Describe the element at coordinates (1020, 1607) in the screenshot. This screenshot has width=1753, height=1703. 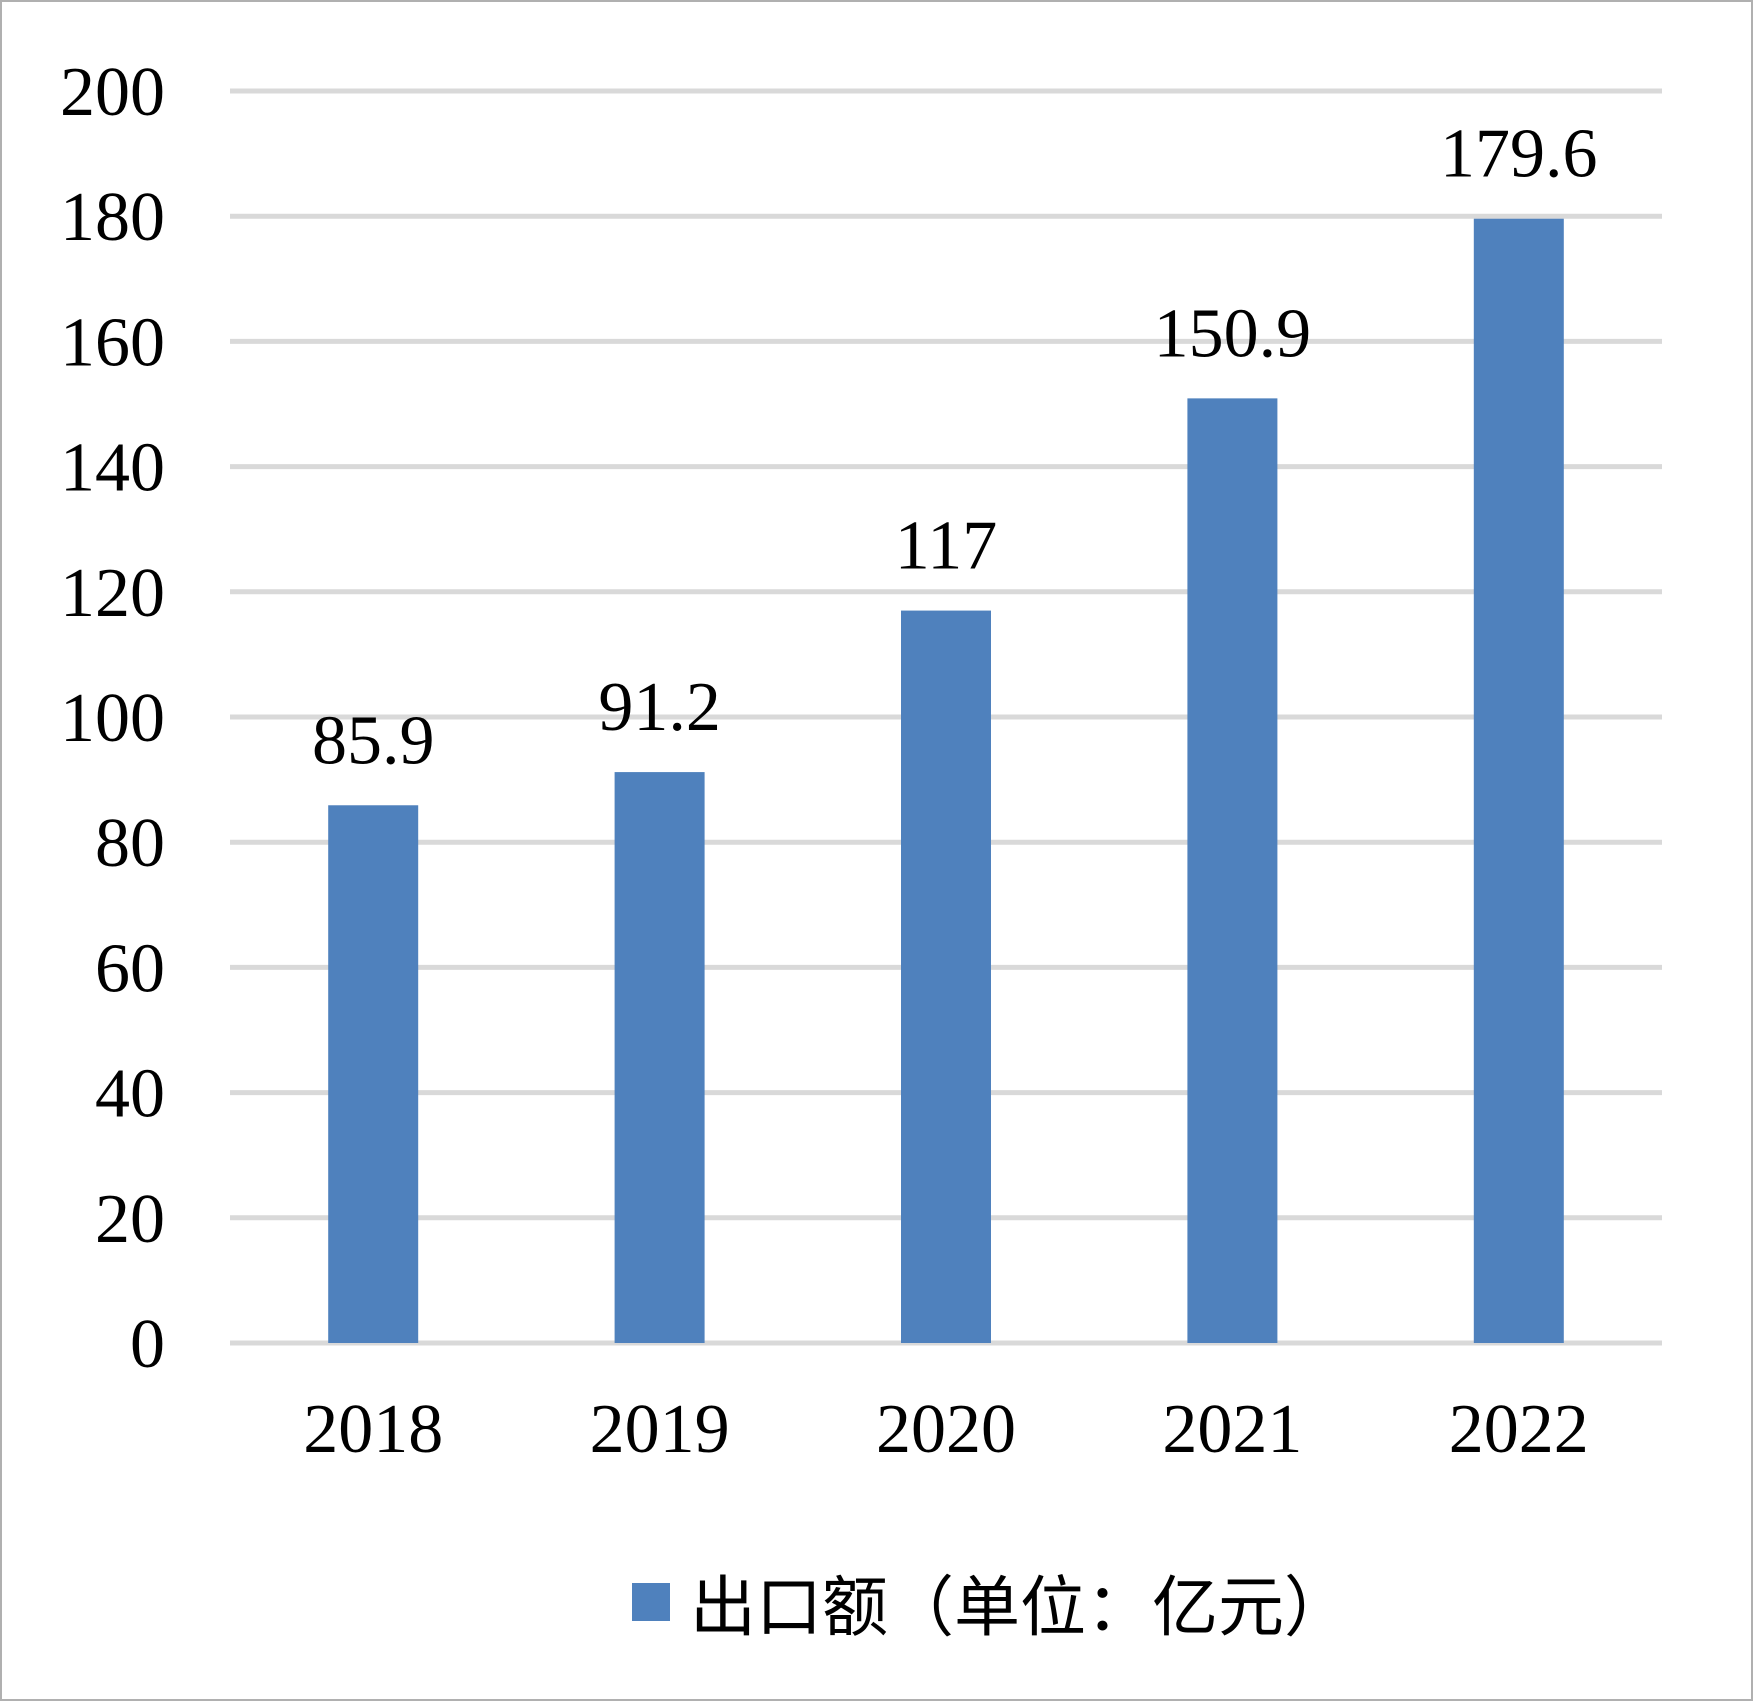
I see `legend-label: 出口额（单位：亿元）` at that location.